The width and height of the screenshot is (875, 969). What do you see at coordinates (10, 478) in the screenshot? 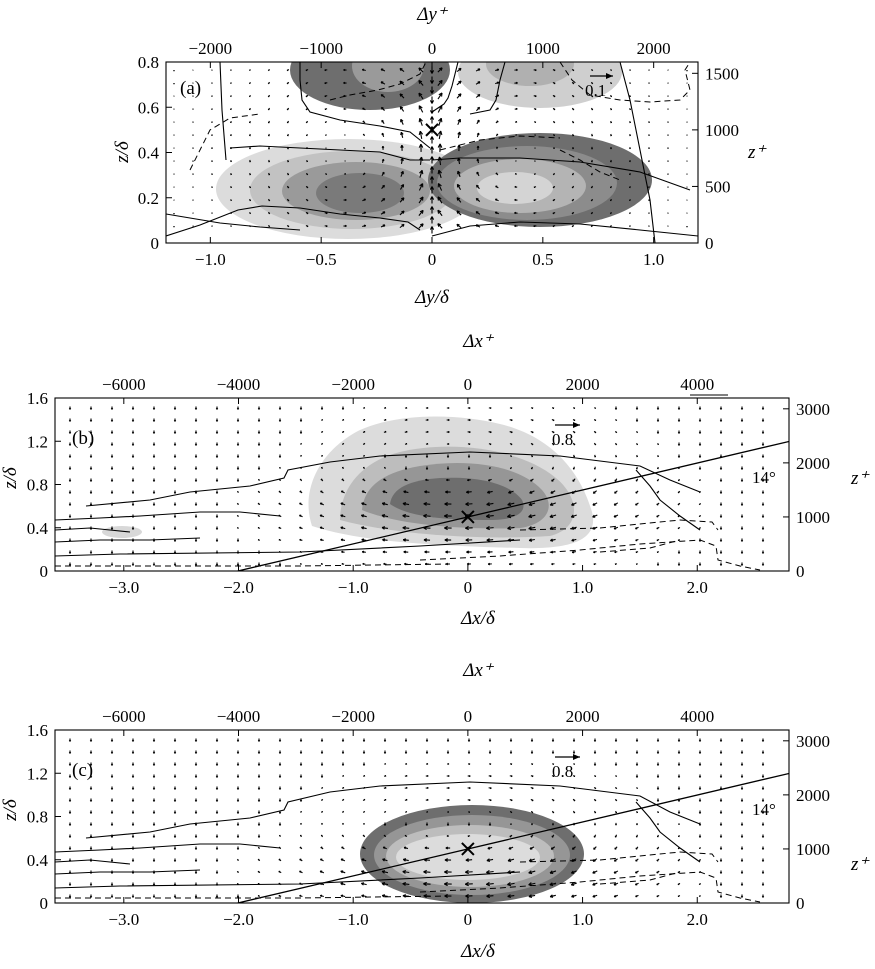
I see `panel-b-left-axis-label: z/δ` at bounding box center [10, 478].